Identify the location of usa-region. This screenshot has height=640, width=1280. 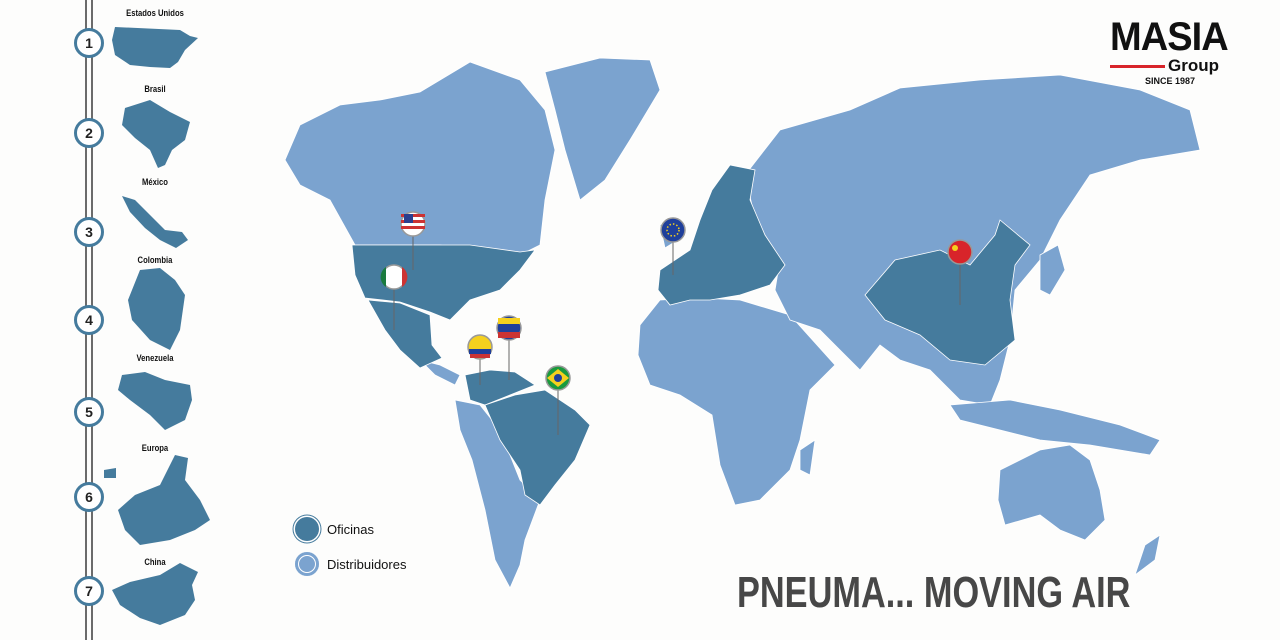
(443, 282).